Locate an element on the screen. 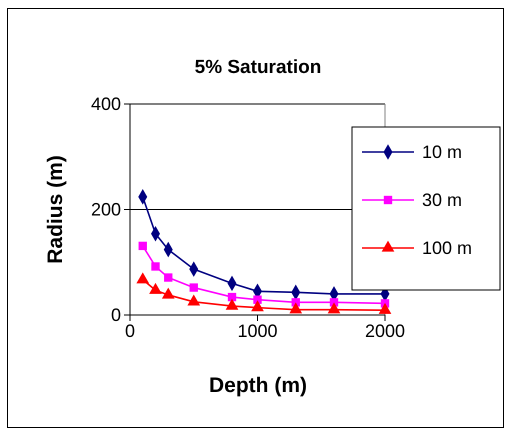 Image resolution: width=511 pixels, height=430 pixels. legend-label: 100 m is located at coordinates (447, 248).